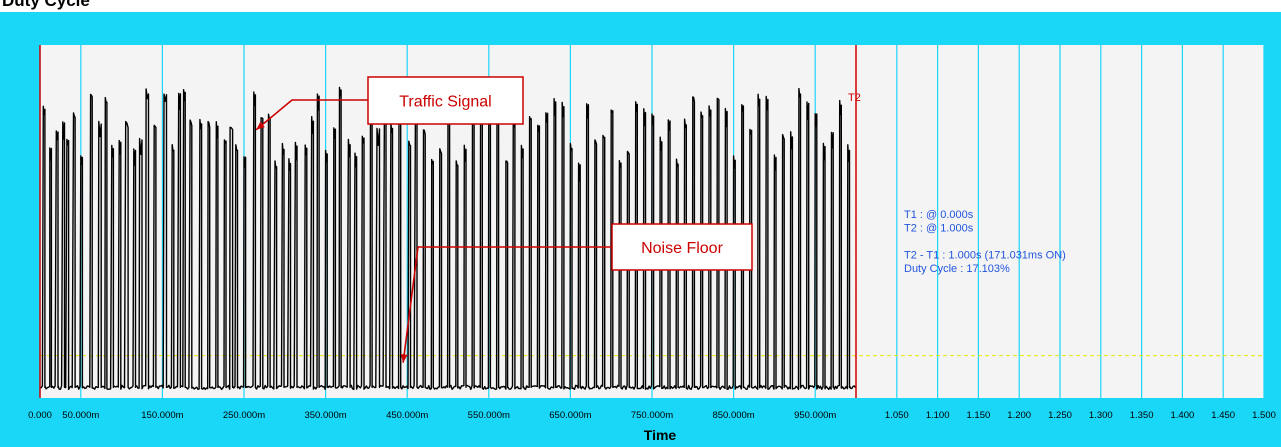  What do you see at coordinates (733, 415) in the screenshot?
I see `x-tick-label: 850.000m` at bounding box center [733, 415].